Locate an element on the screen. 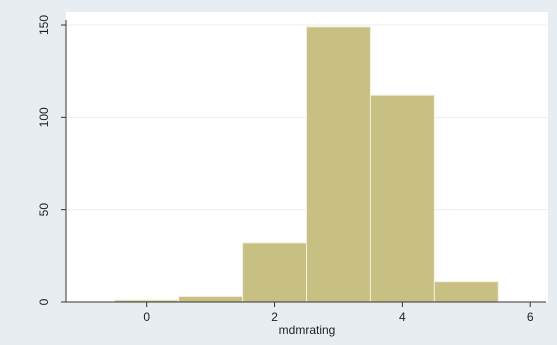 The width and height of the screenshot is (557, 345). x-tick-label-4: 4 is located at coordinates (402, 317).